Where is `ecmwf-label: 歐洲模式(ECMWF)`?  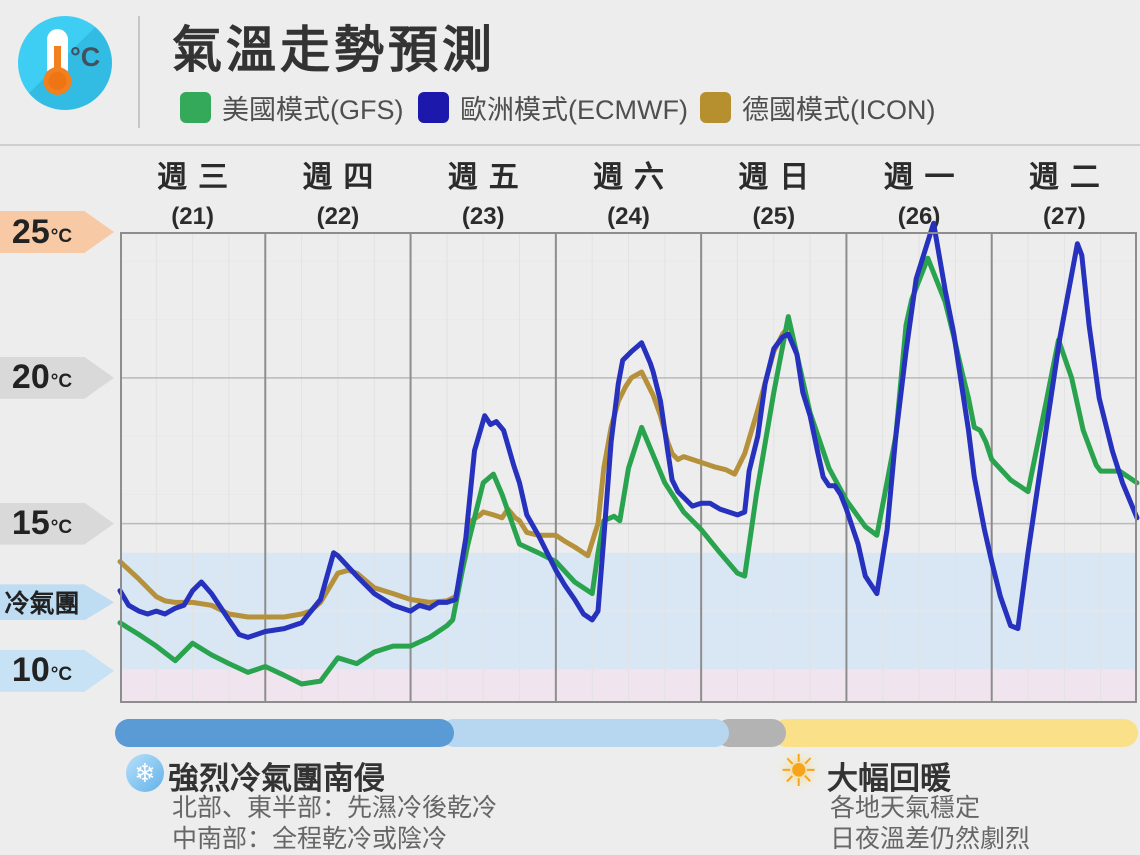
ecmwf-label: 歐洲模式(ECMWF) is located at coordinates (574, 110).